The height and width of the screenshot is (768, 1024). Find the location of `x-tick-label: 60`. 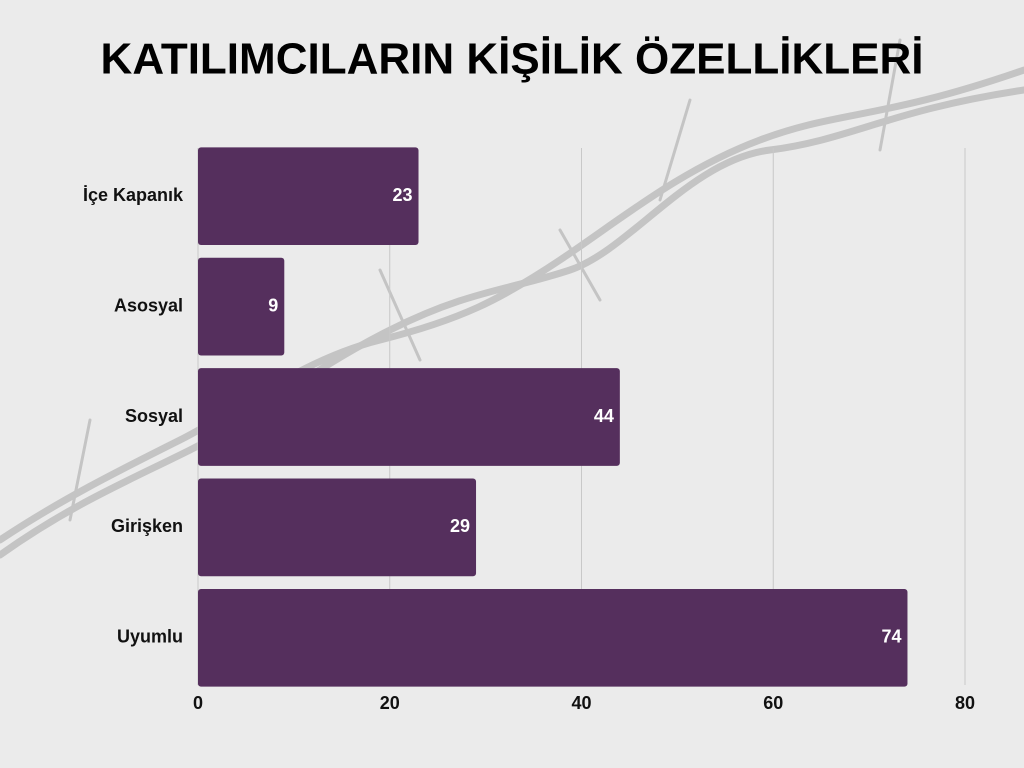

x-tick-label: 60 is located at coordinates (773, 703).